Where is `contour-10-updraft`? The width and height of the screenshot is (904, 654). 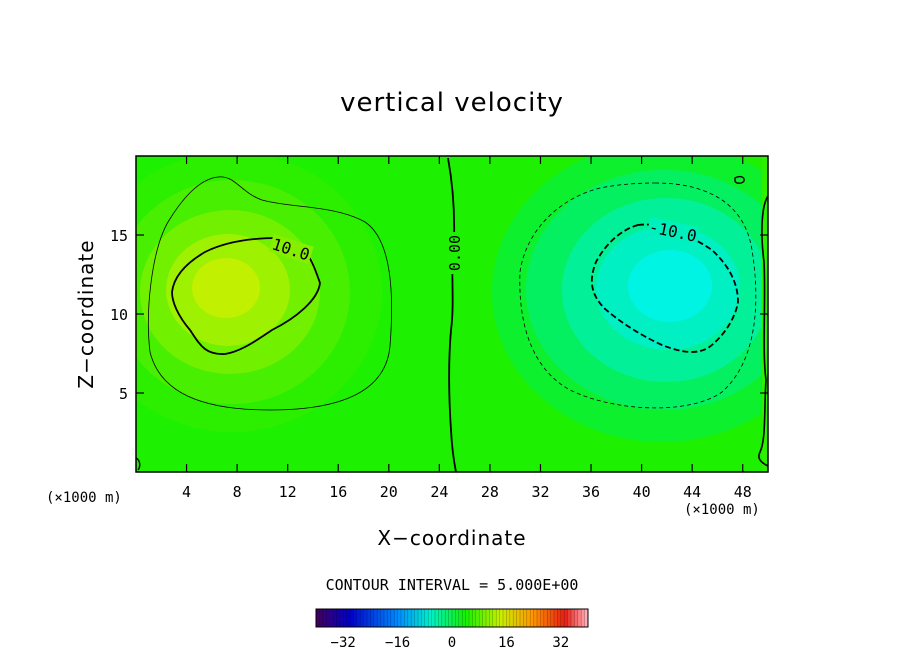 contour-10-updraft is located at coordinates (246, 296).